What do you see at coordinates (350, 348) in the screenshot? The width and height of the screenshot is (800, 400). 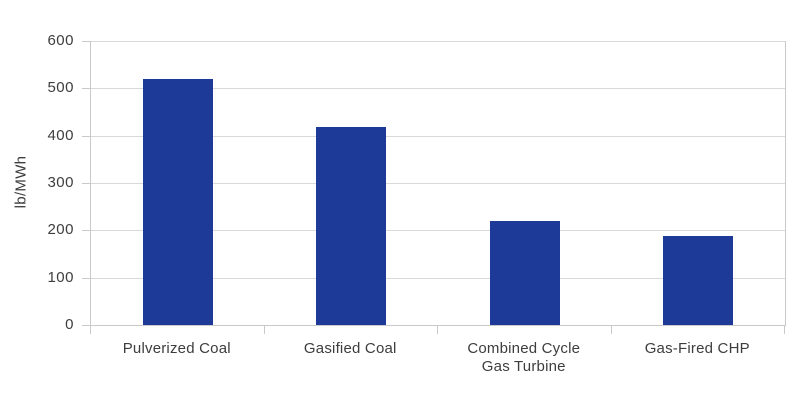 I see `x-label-gasified-coal: Gasified Coal` at bounding box center [350, 348].